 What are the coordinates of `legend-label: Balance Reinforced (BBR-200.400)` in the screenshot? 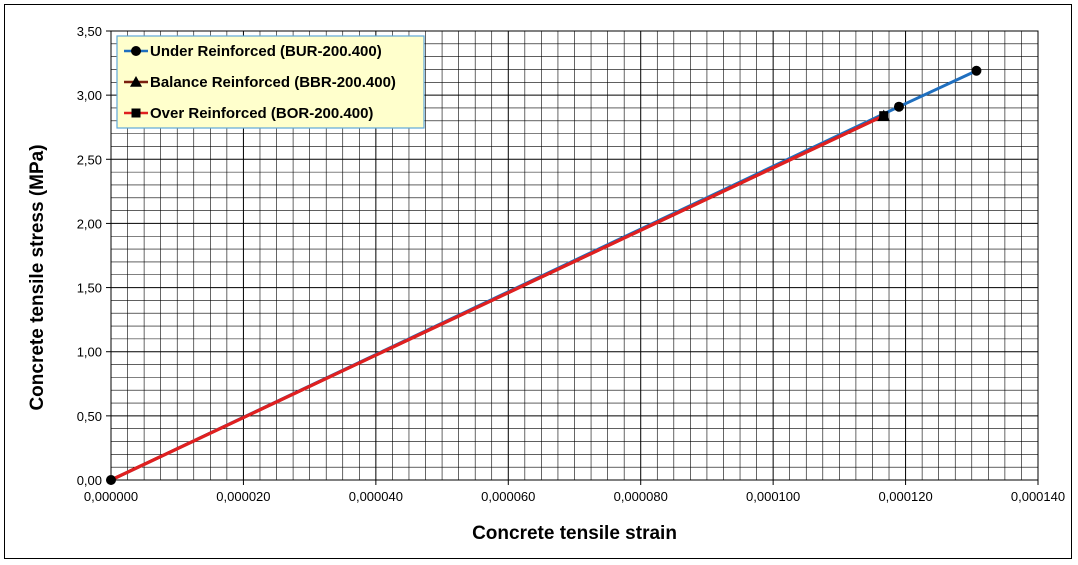 It's located at (273, 82).